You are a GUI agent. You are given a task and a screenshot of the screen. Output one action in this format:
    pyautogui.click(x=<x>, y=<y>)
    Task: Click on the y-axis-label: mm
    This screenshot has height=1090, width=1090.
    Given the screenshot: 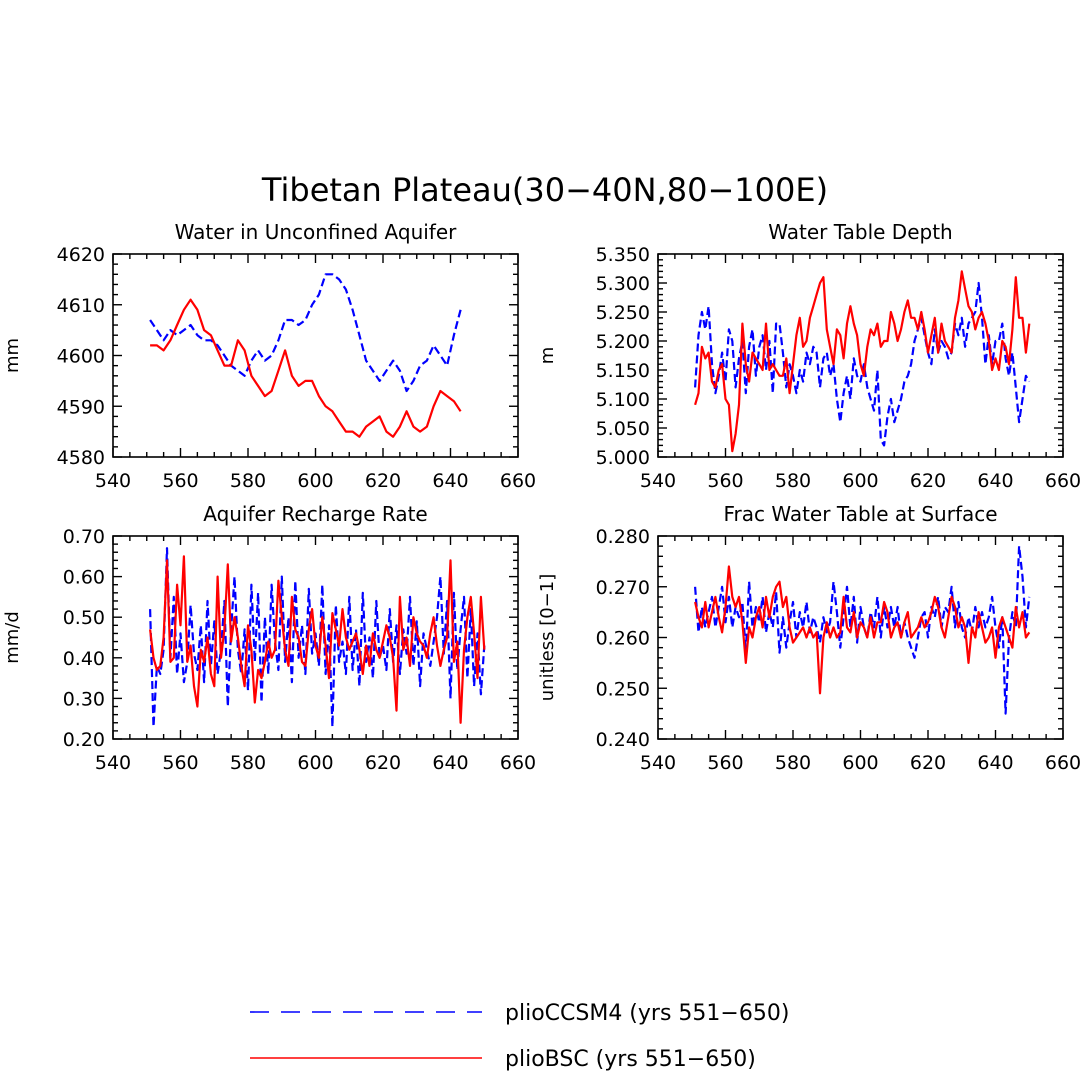 What is the action you would take?
    pyautogui.click(x=12, y=355)
    